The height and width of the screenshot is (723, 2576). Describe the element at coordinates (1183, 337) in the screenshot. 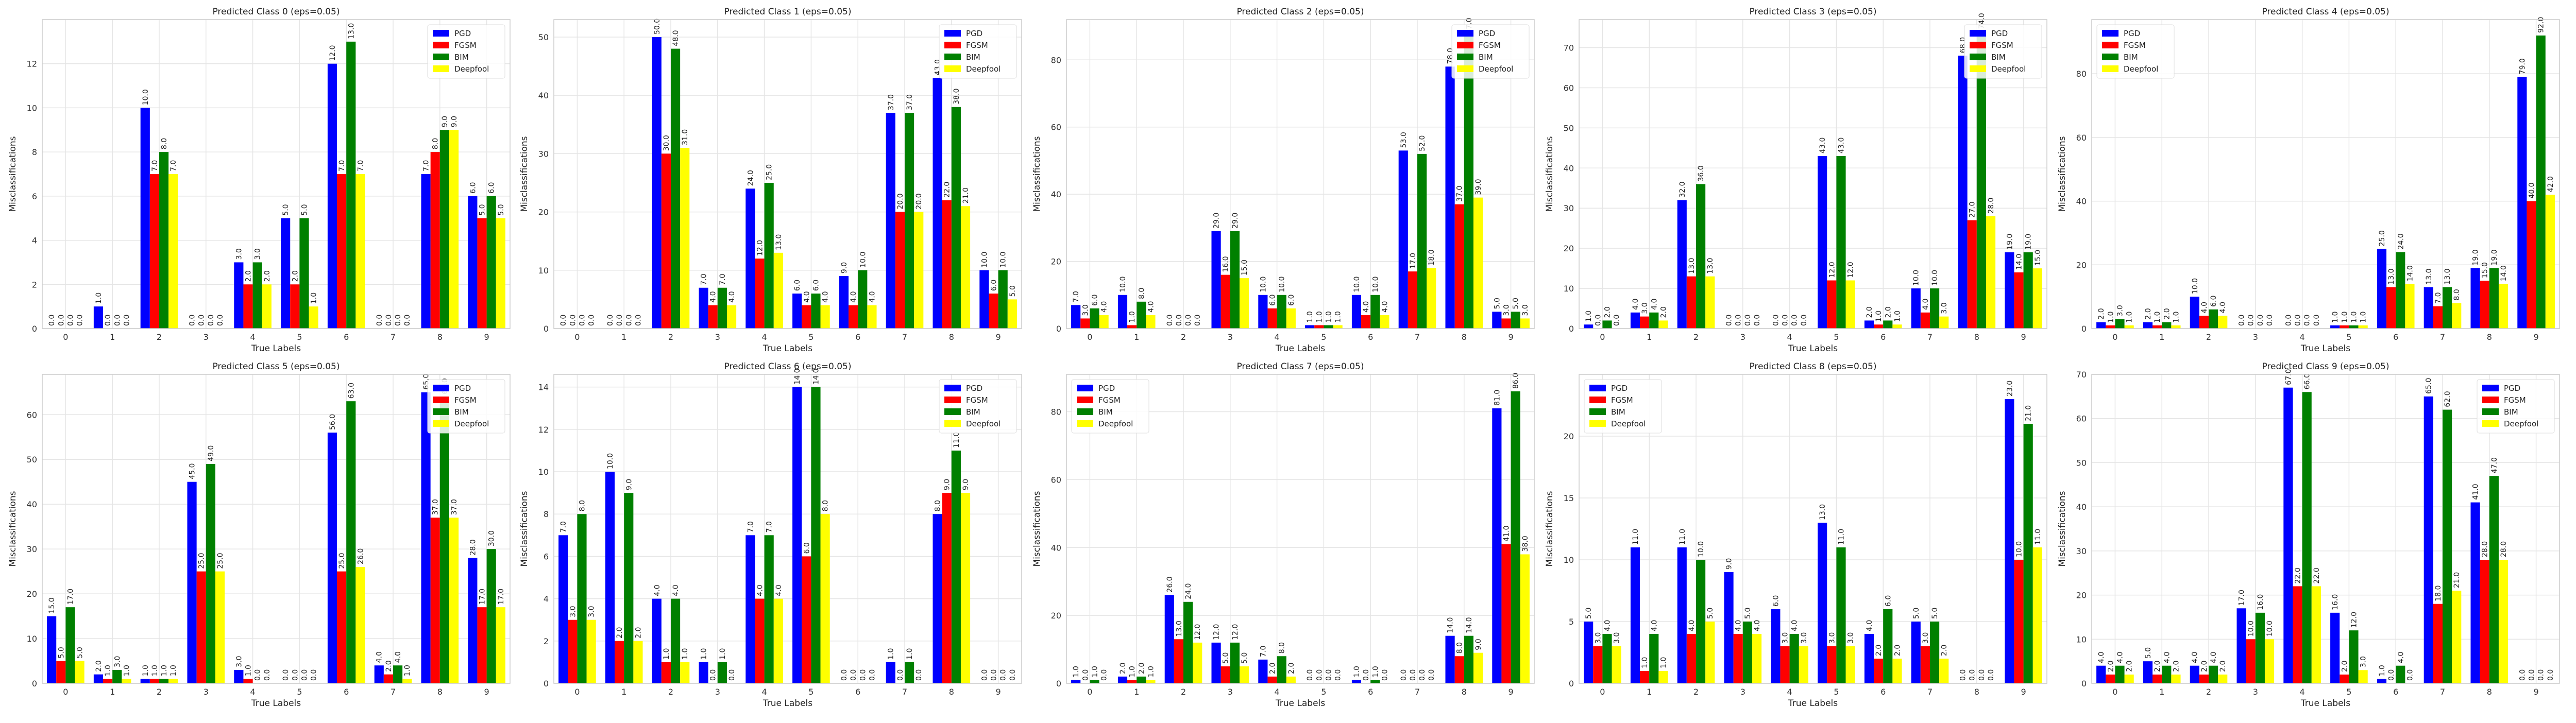

I see `x-tick-label: 2` at that location.